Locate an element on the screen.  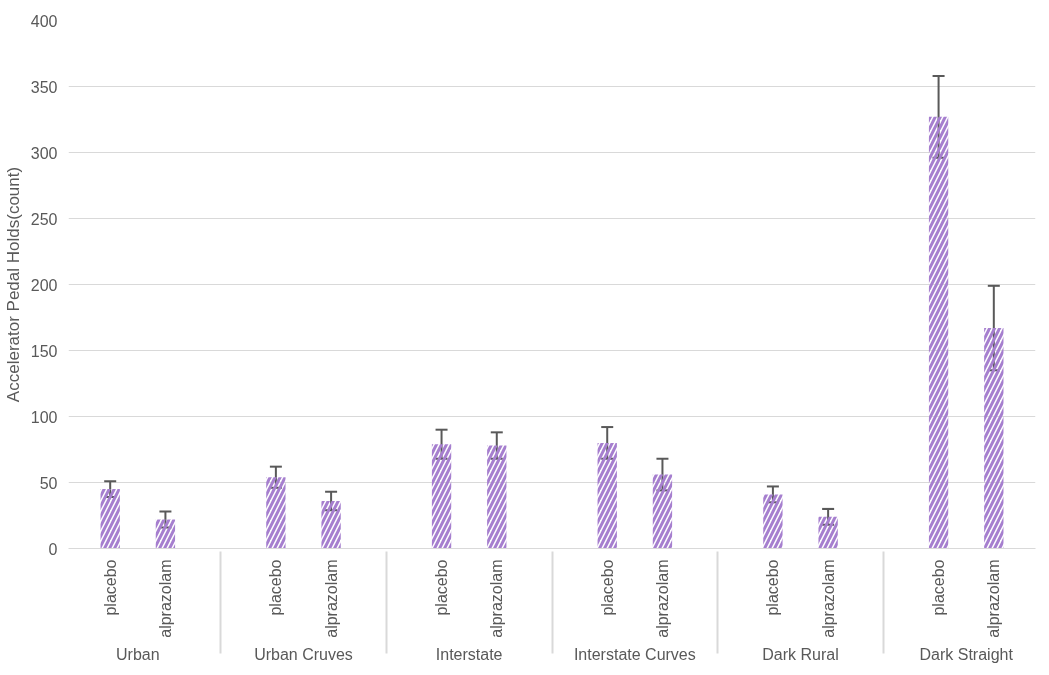
x-tick-label: Dark Straight is located at coordinates (966, 654).